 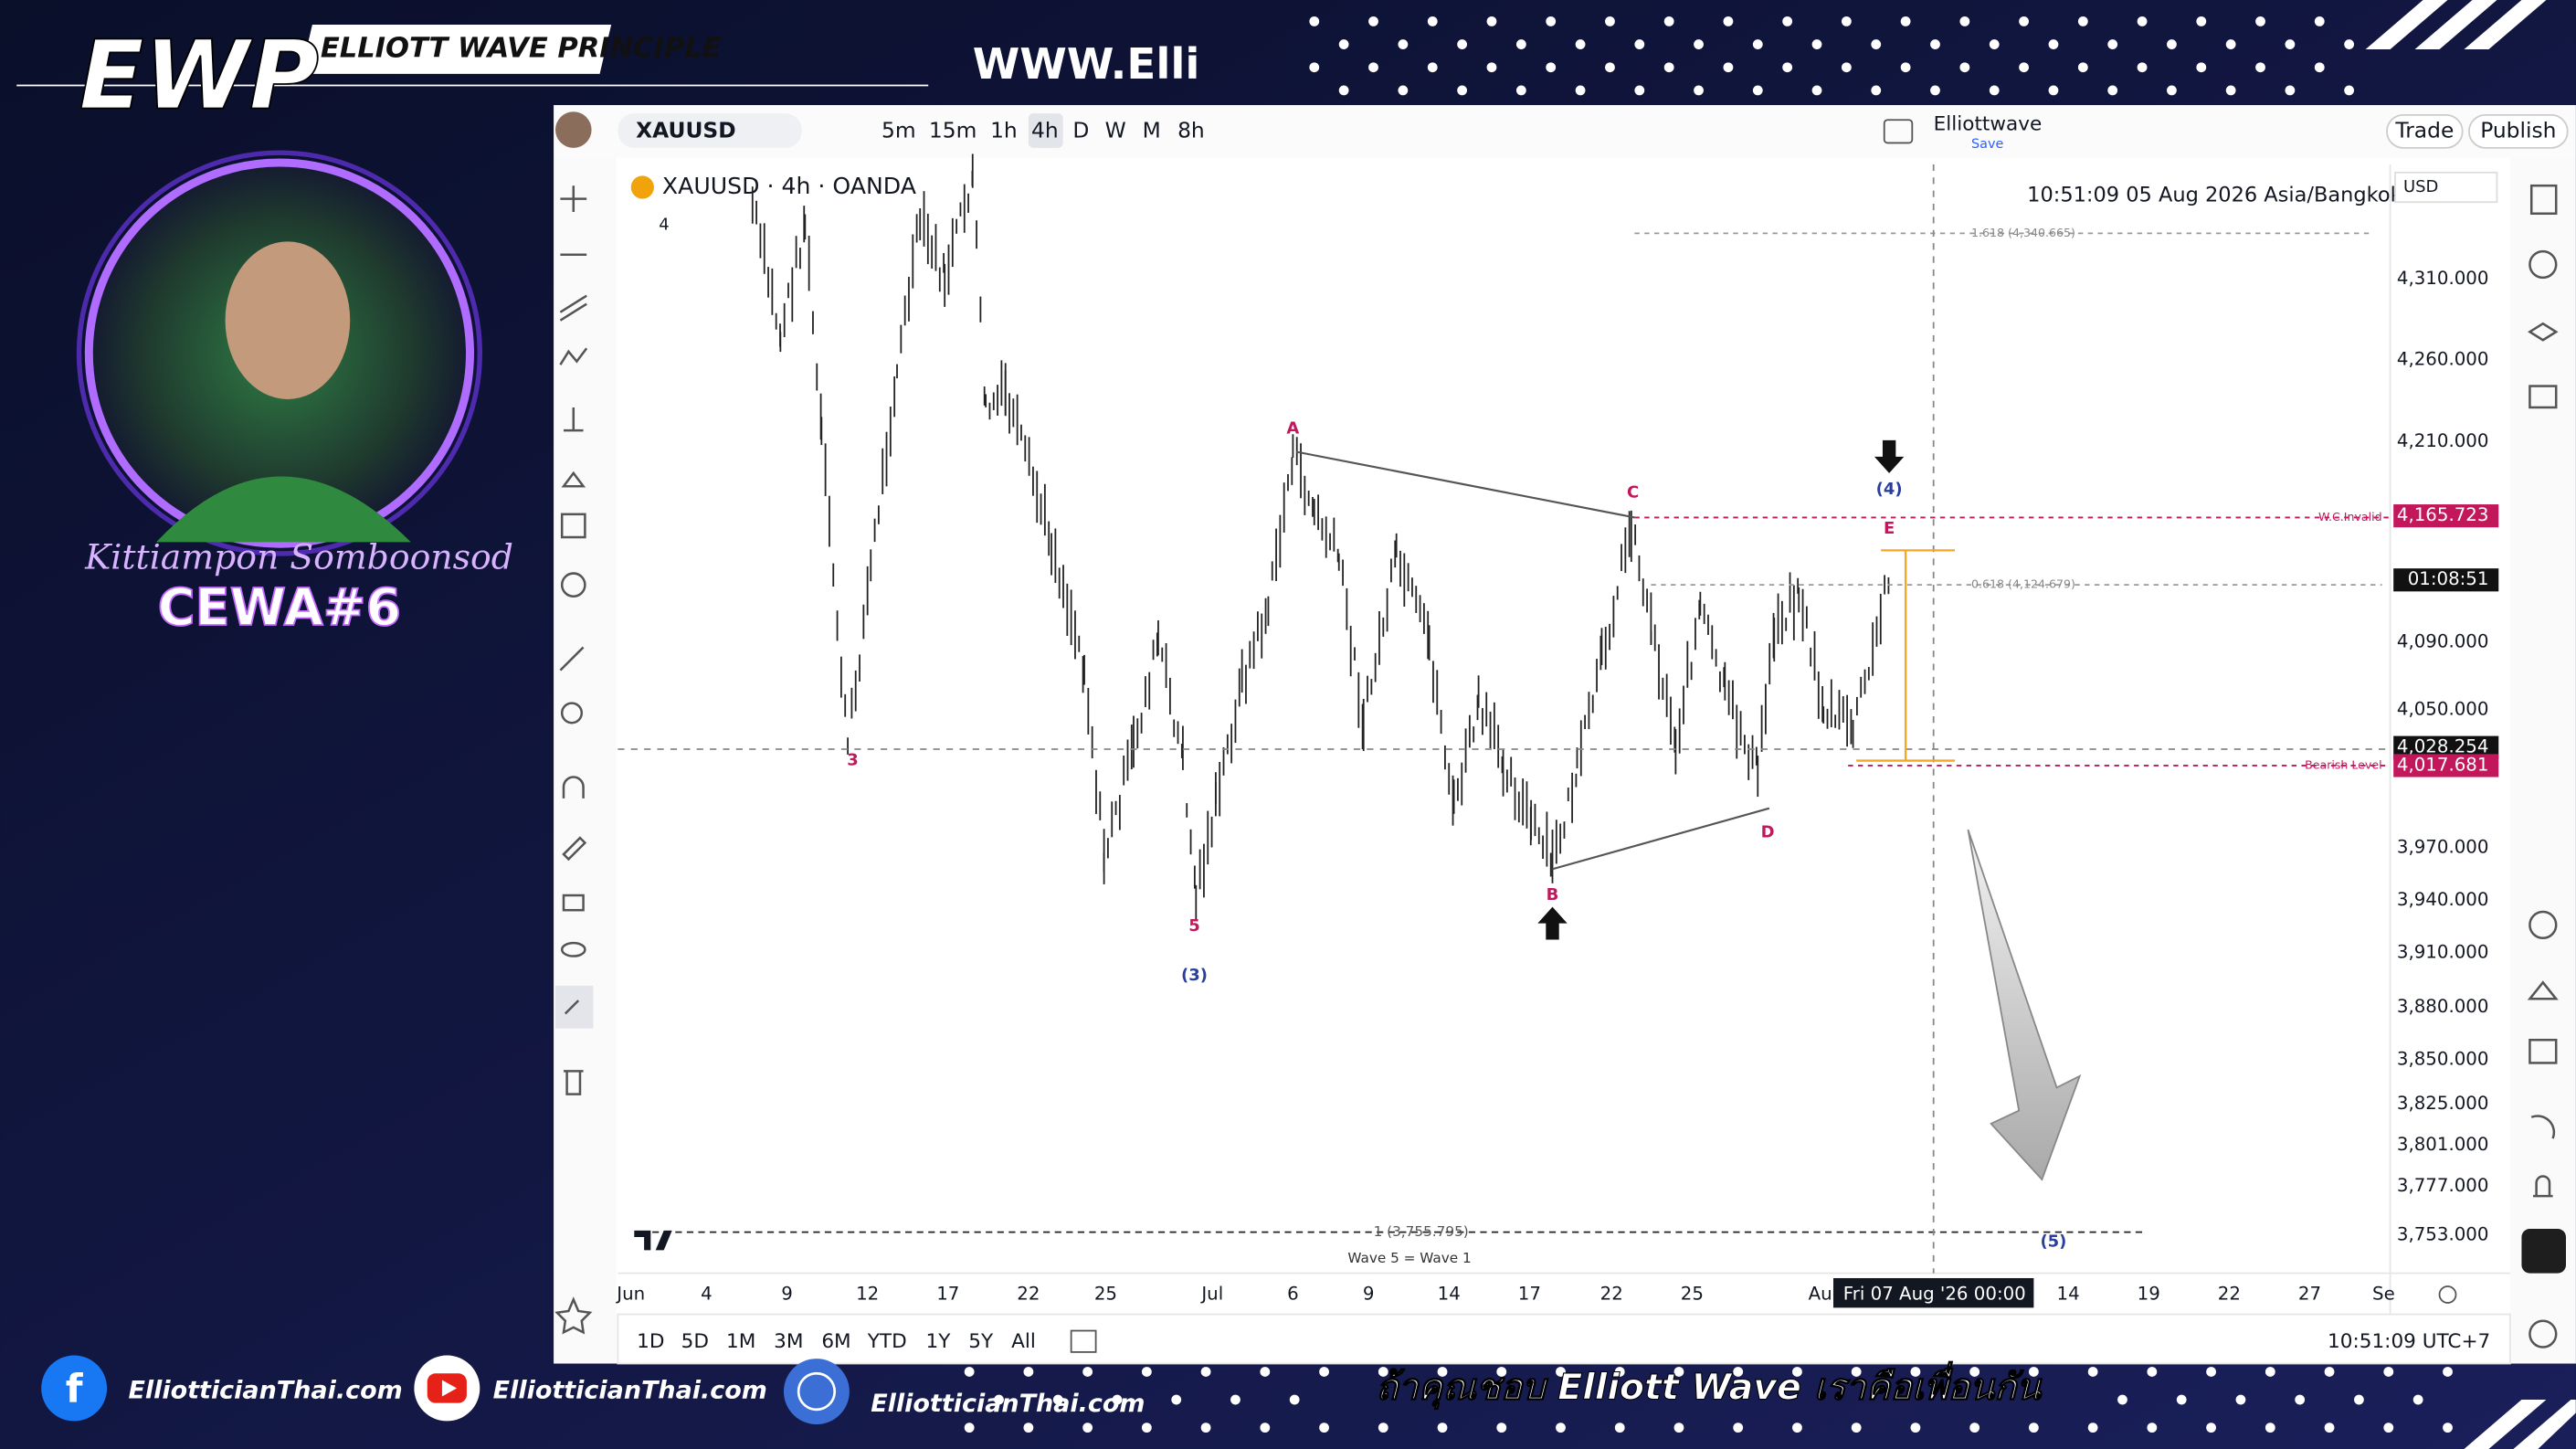 What do you see at coordinates (887, 1341) in the screenshot?
I see `range-button: YTD` at bounding box center [887, 1341].